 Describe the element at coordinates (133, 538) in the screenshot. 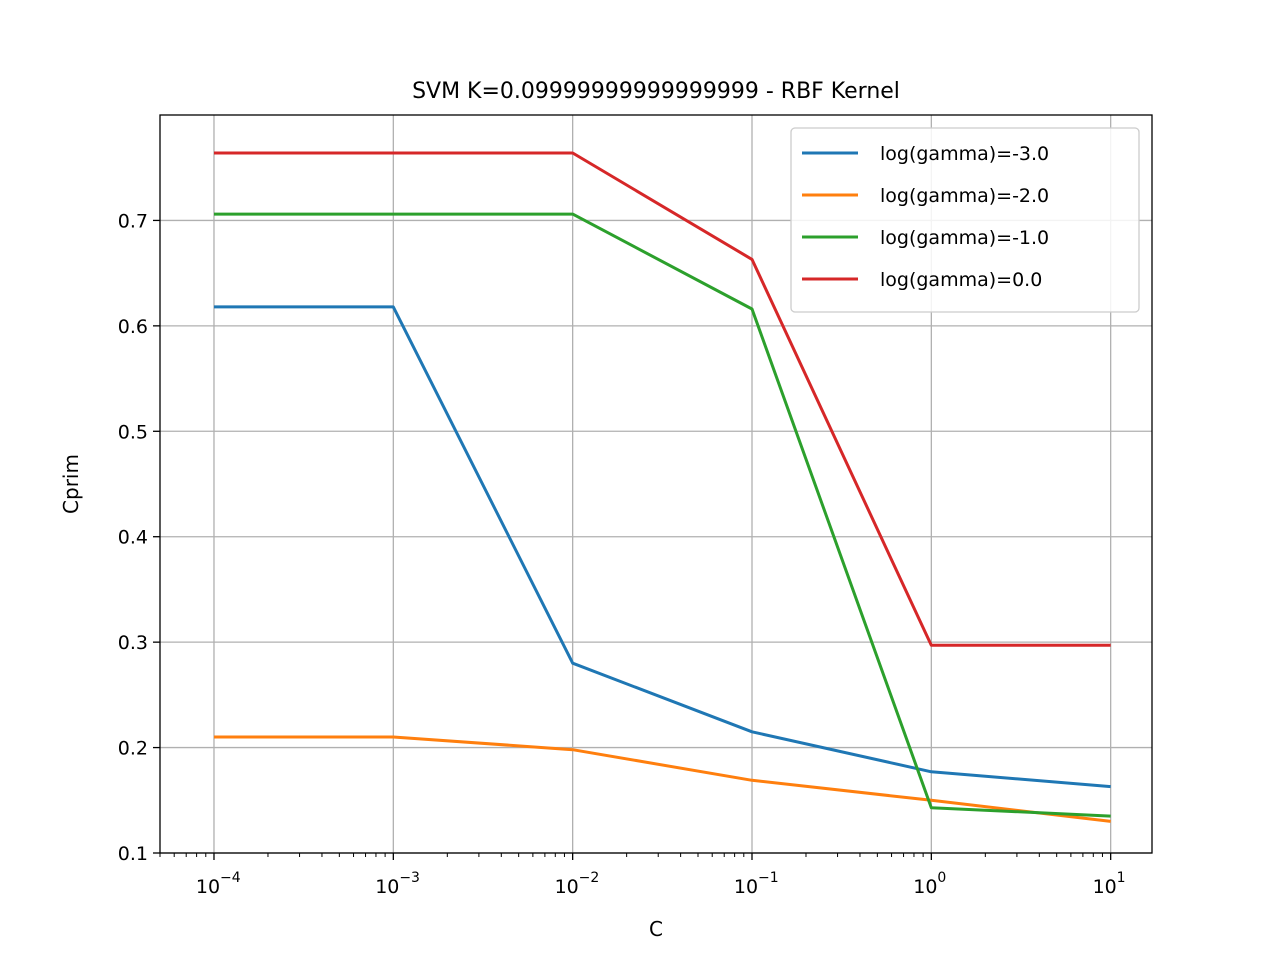

I see `y-tick-label: 0.4` at that location.